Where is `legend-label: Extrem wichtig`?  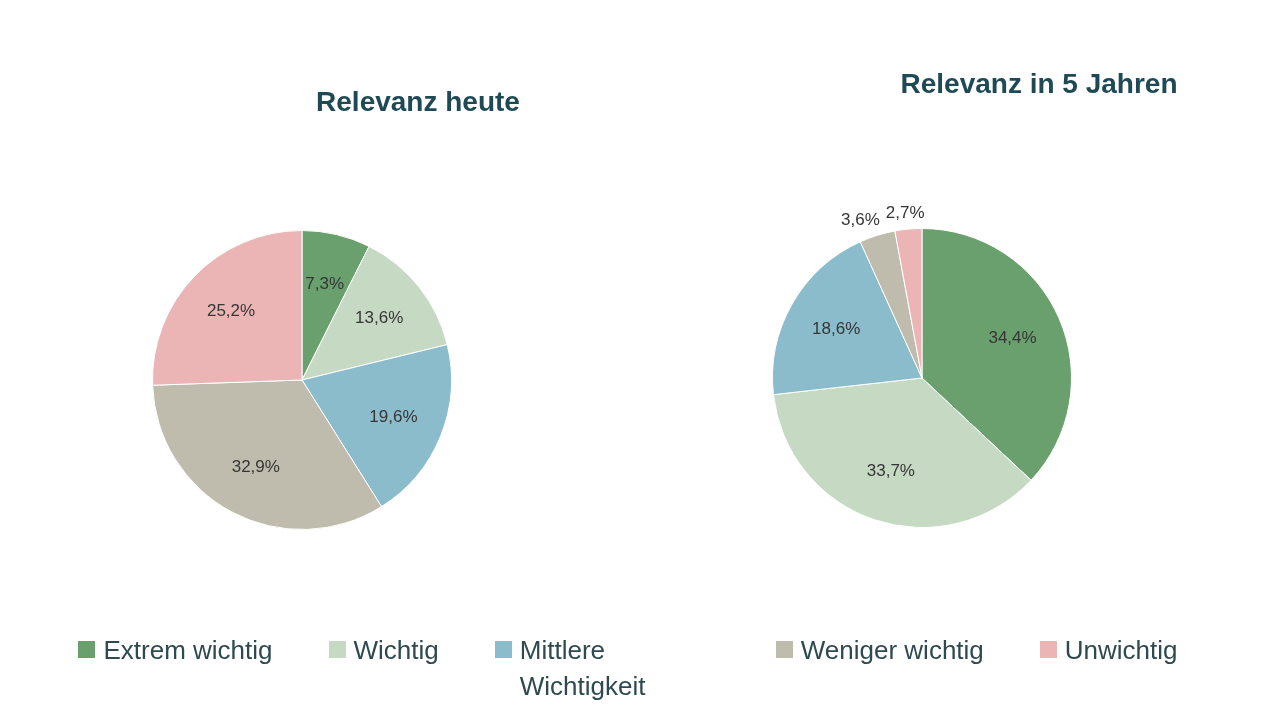
legend-label: Extrem wichtig is located at coordinates (188, 650).